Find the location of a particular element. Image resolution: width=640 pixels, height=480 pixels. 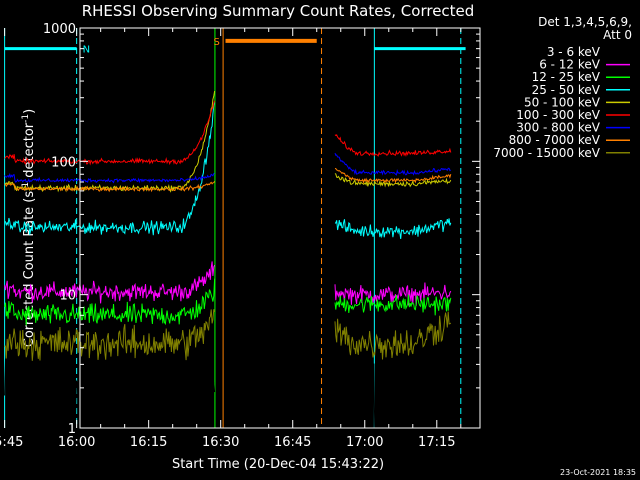

series-line-7-seg2 is located at coordinates (393, 176).